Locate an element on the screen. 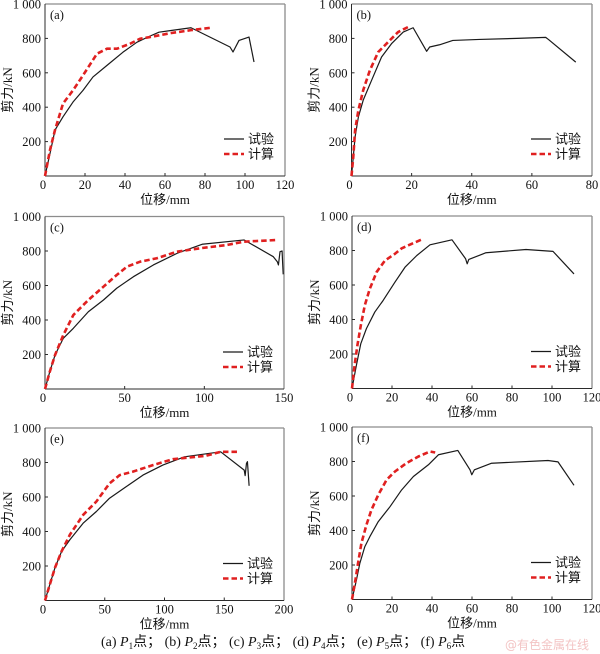  caption-item-sub: 4 is located at coordinates (323, 646).